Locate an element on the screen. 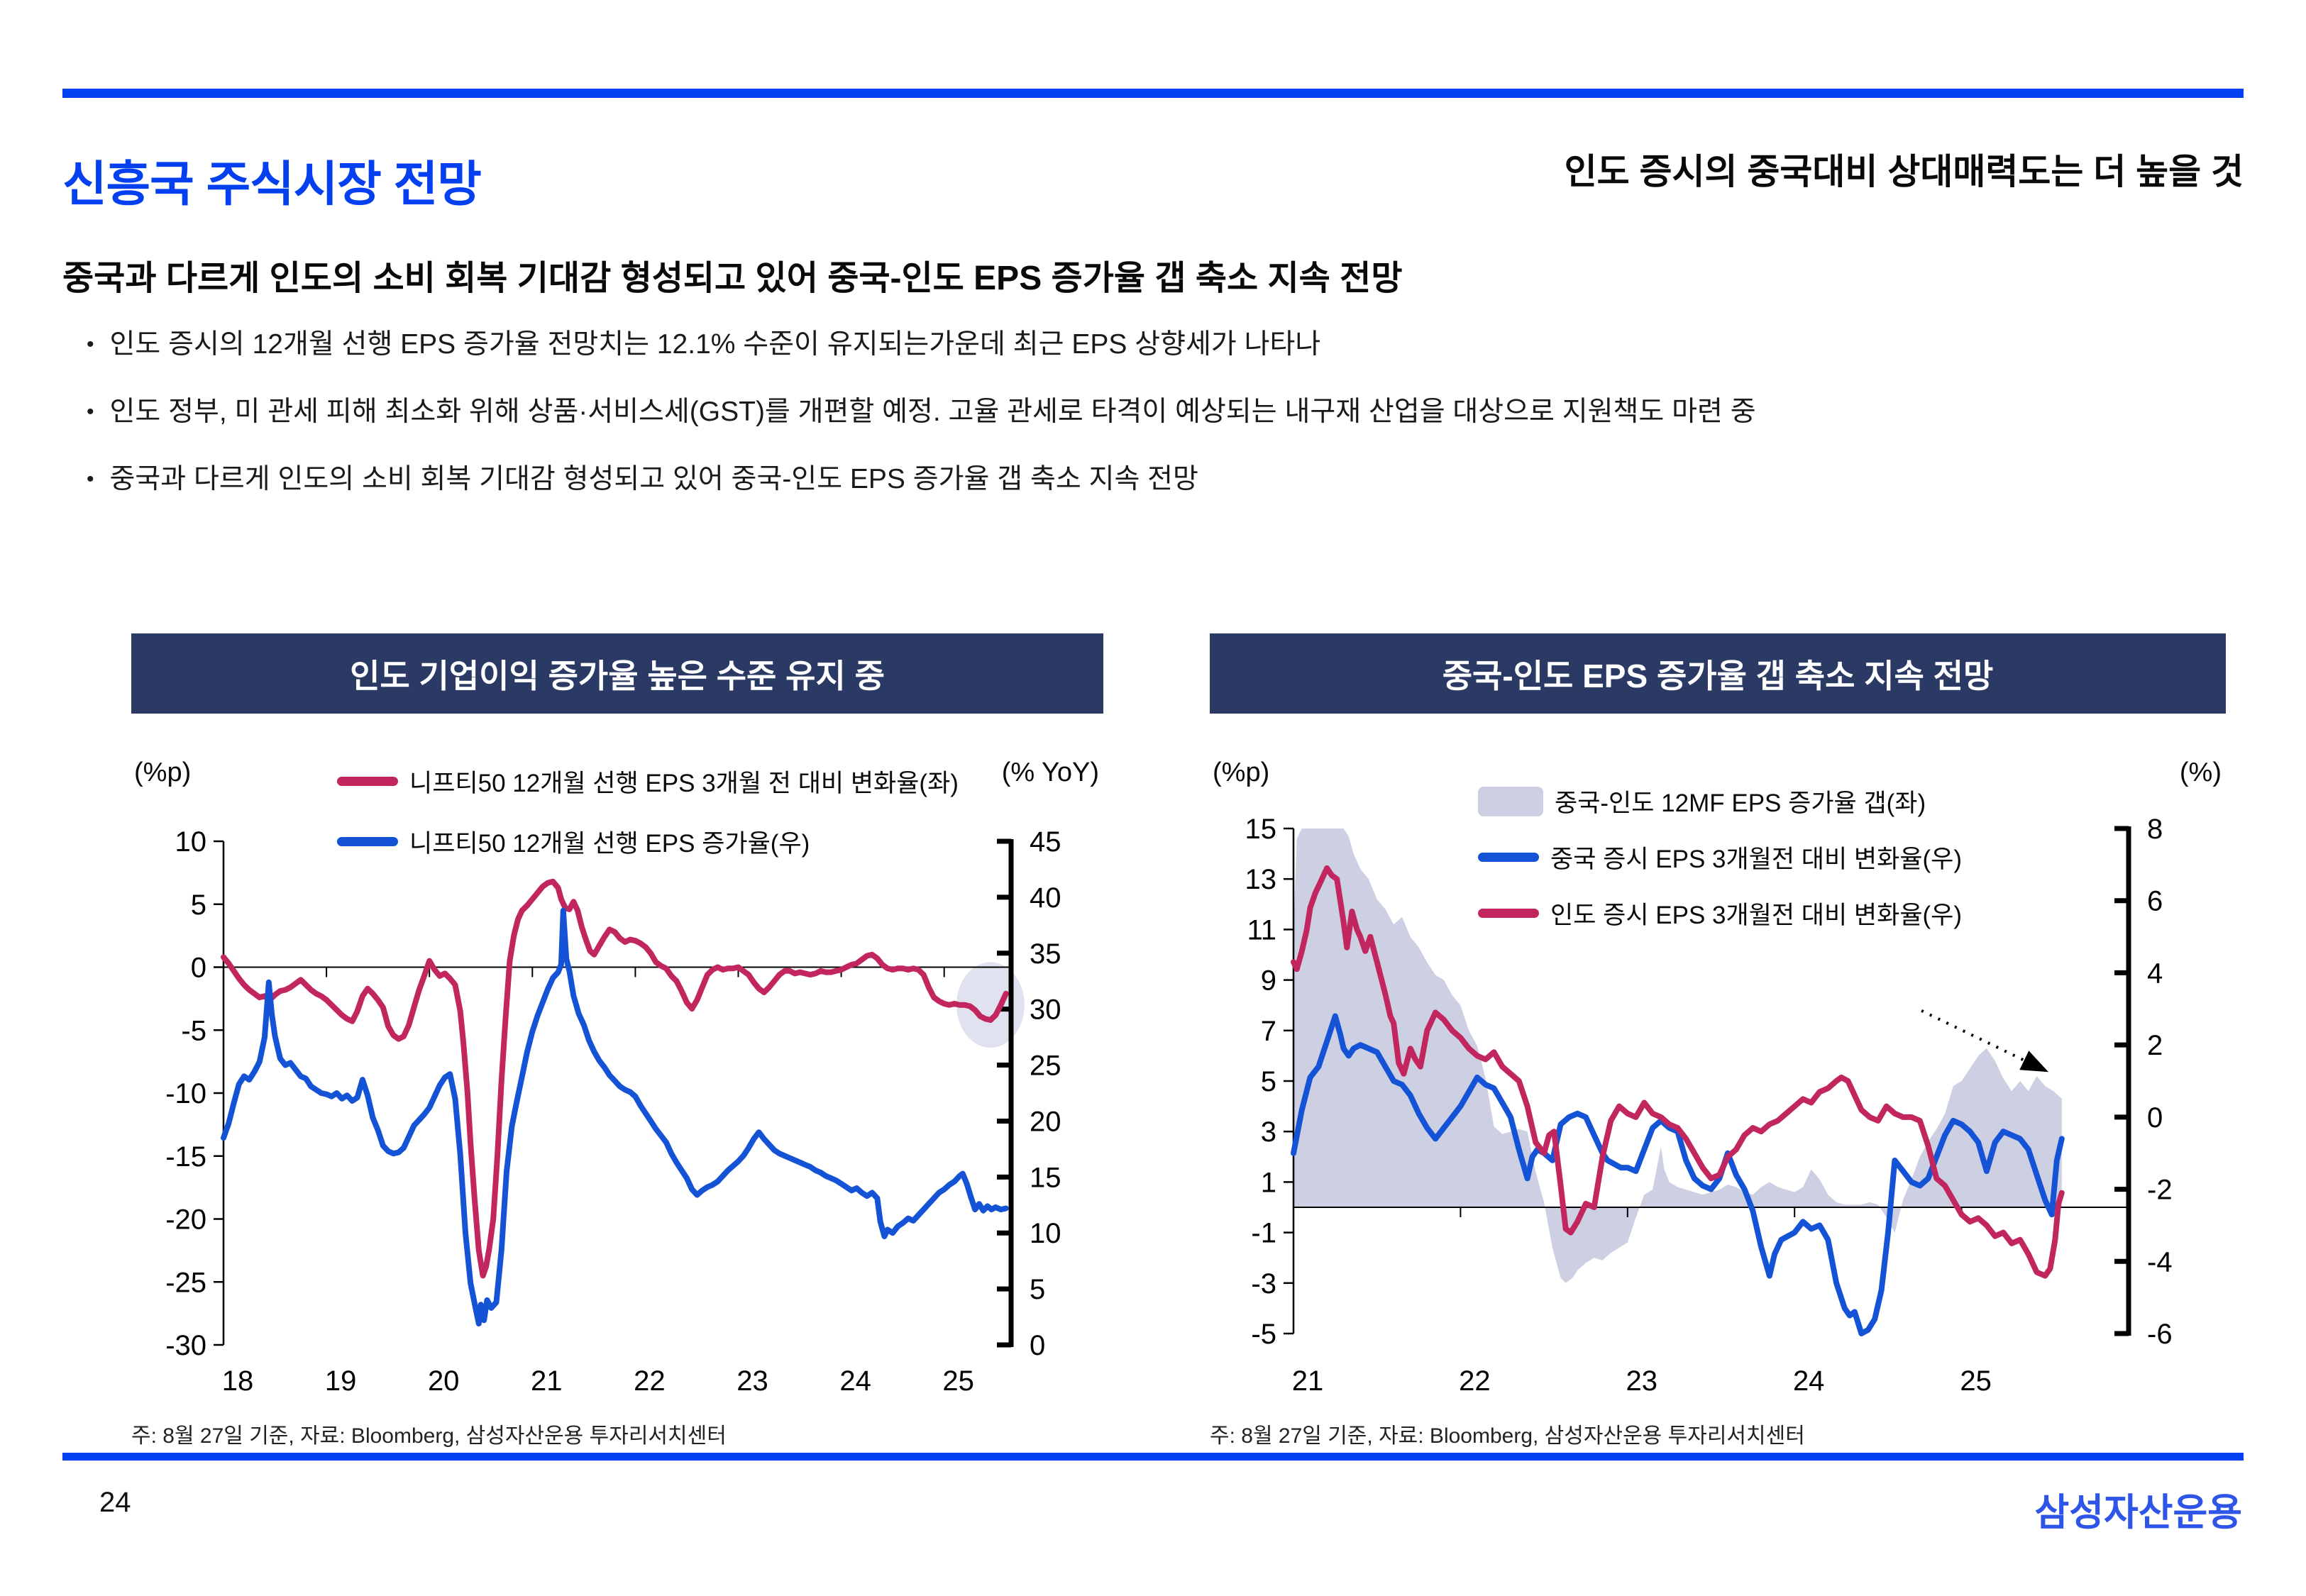 Image resolution: width=2306 pixels, height=1596 pixels. page-title: 신흥국 주식시장 전망 is located at coordinates (272, 184).